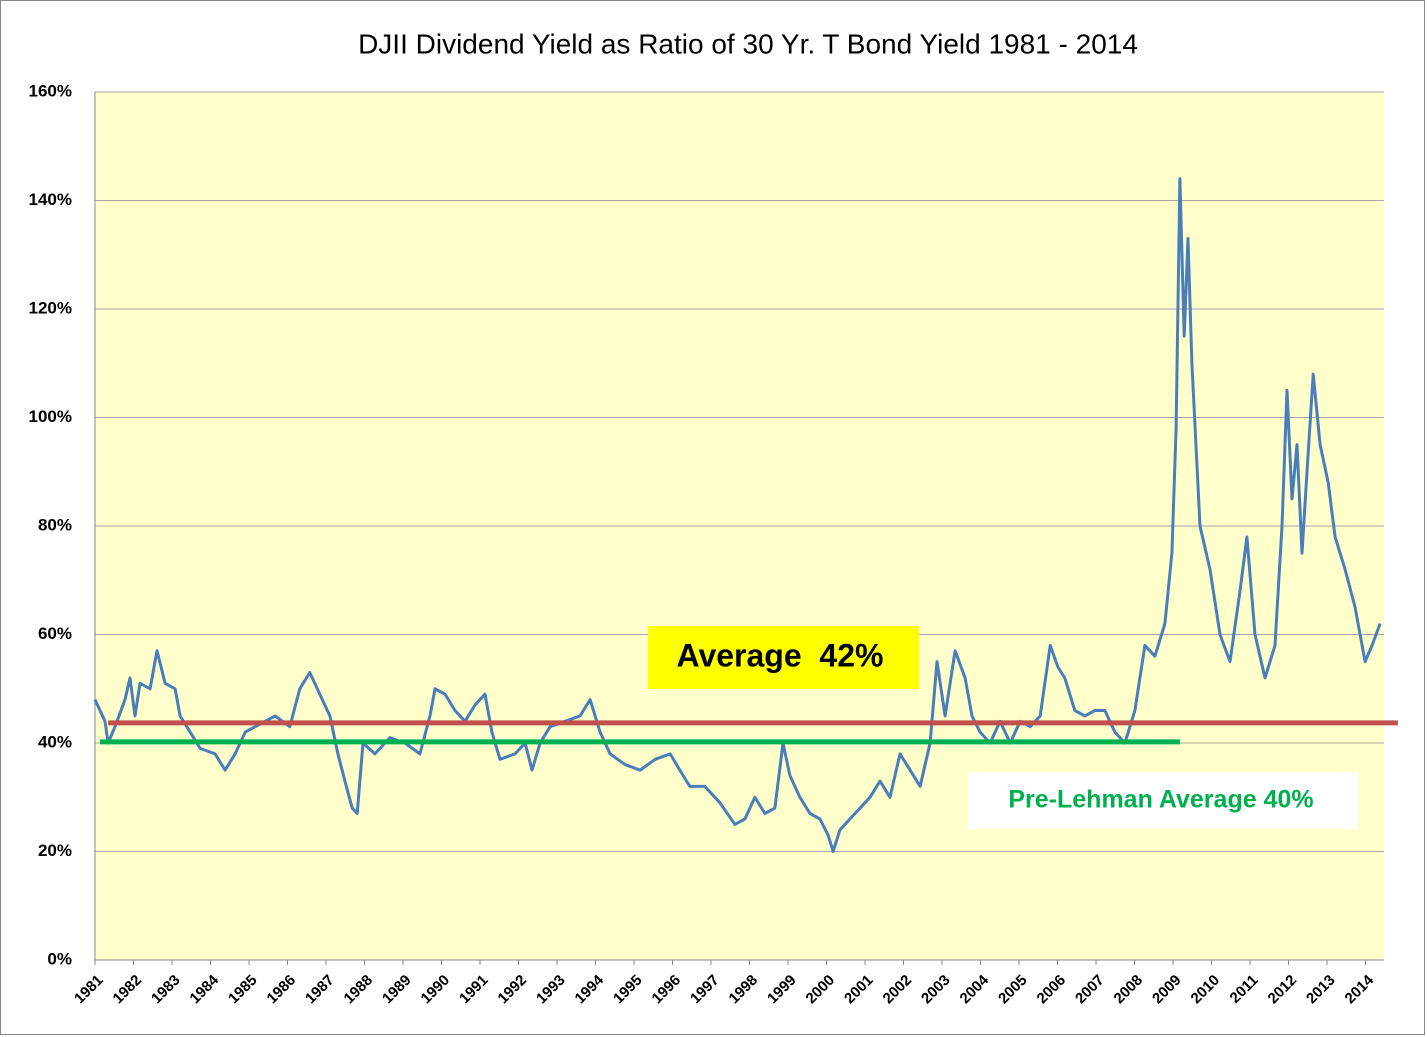 The width and height of the screenshot is (1427, 1037). Describe the element at coordinates (50, 199) in the screenshot. I see `y-tick-label: 140%` at that location.